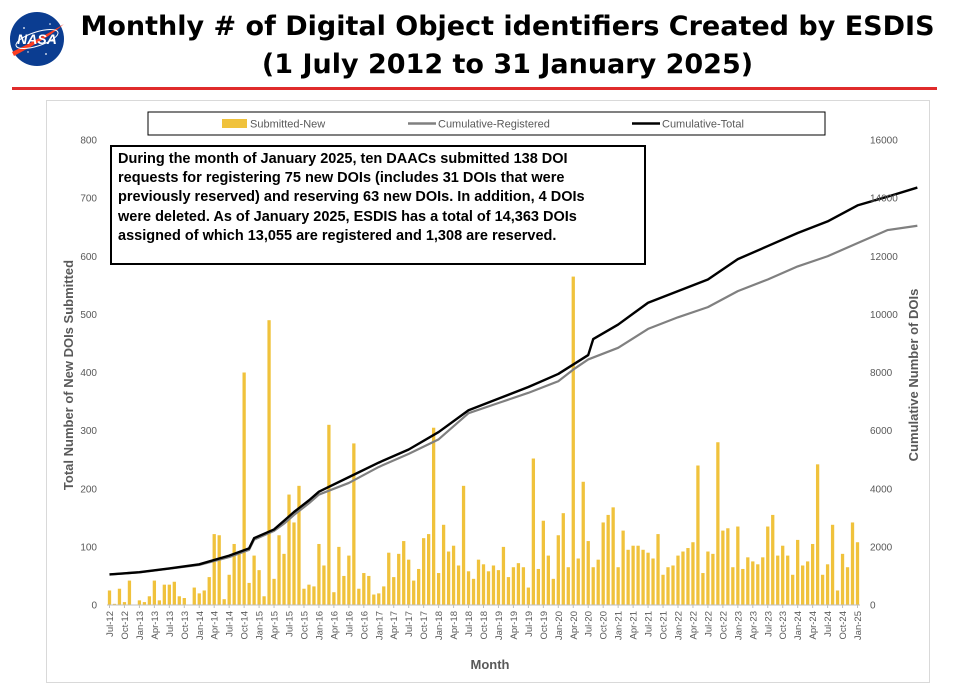 The height and width of the screenshot is (684, 955). I want to click on x-tick-label: Apr-24, so click(813, 625).